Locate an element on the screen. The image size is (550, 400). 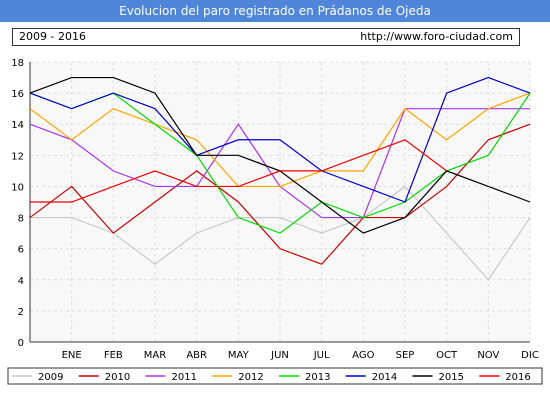
info-bar: 2009 - 2016 http://www.foro-ciudad.com is located at coordinates (266, 37).